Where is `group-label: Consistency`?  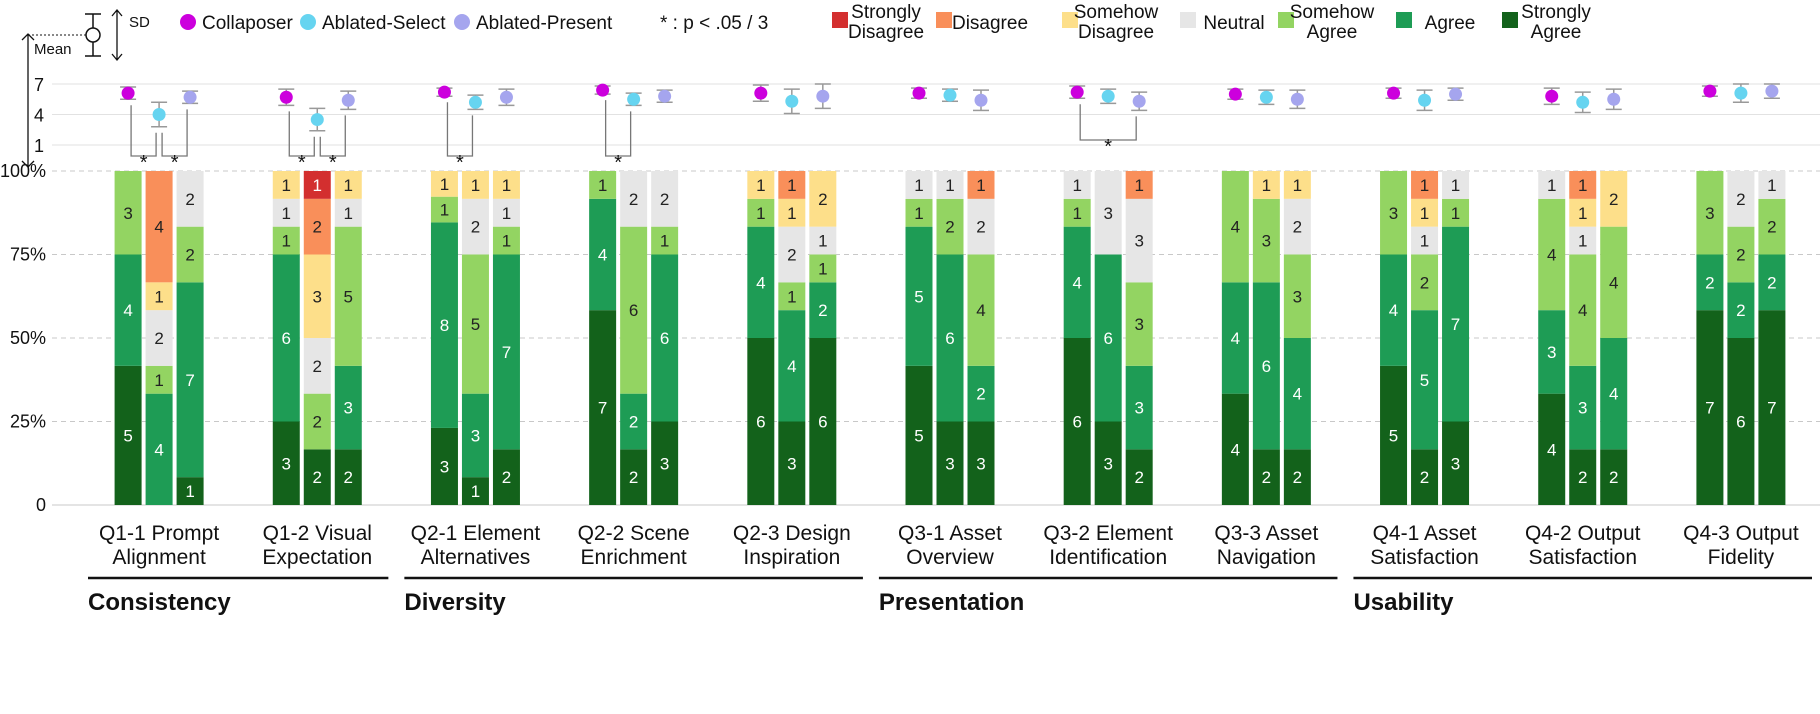
group-label: Consistency is located at coordinates (159, 602).